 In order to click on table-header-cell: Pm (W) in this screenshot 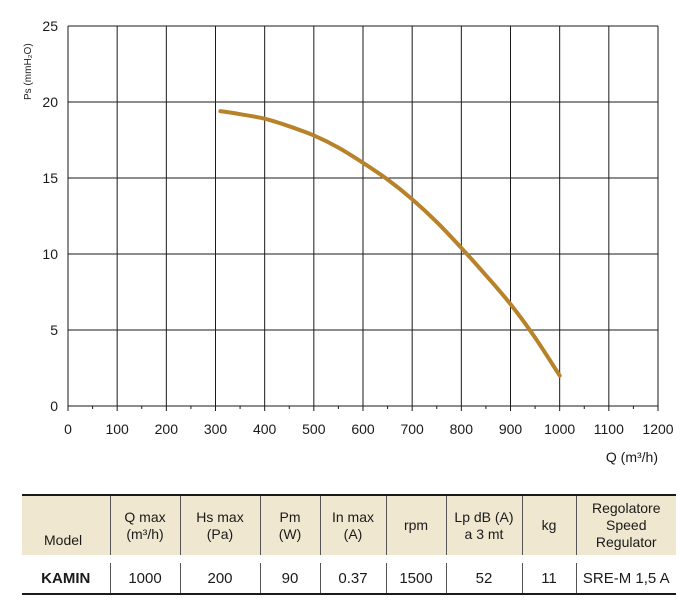, I will do `click(289, 524)`.